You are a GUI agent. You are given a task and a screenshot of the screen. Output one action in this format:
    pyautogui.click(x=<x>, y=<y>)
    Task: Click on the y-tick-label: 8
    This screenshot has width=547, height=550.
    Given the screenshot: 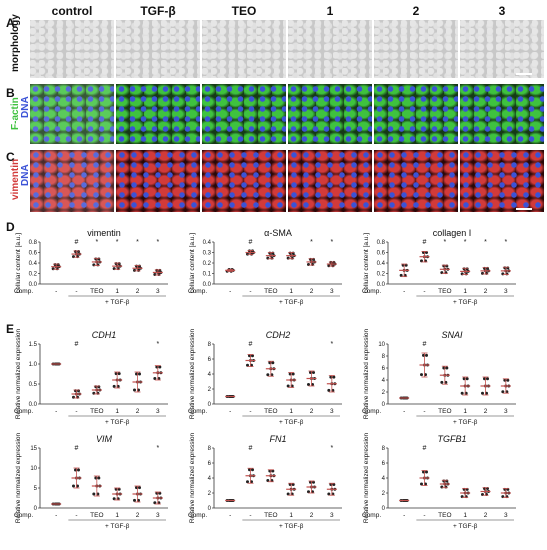 What is the action you would take?
    pyautogui.click(x=210, y=449)
    